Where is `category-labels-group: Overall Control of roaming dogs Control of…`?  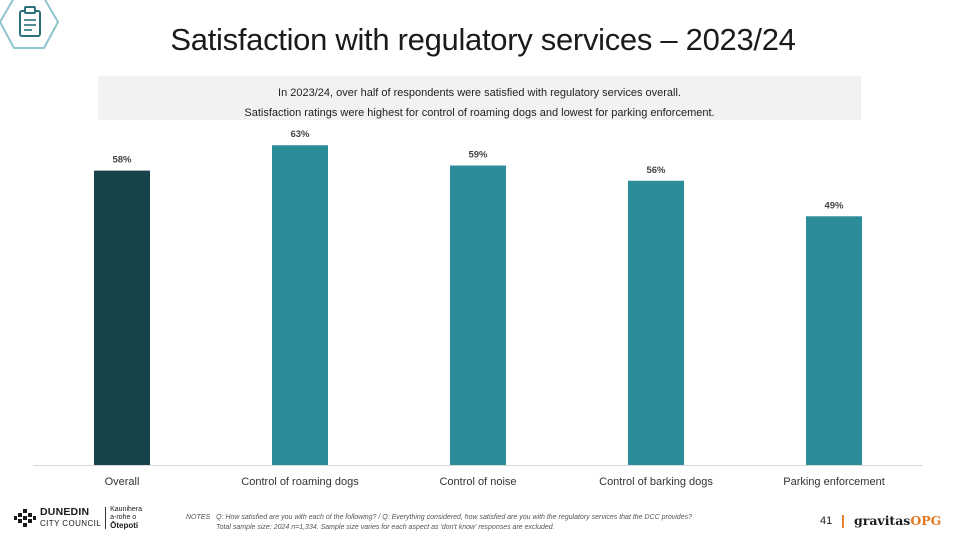
category-labels-group: Overall Control of roaming dogs Control of… is located at coordinates (495, 482).